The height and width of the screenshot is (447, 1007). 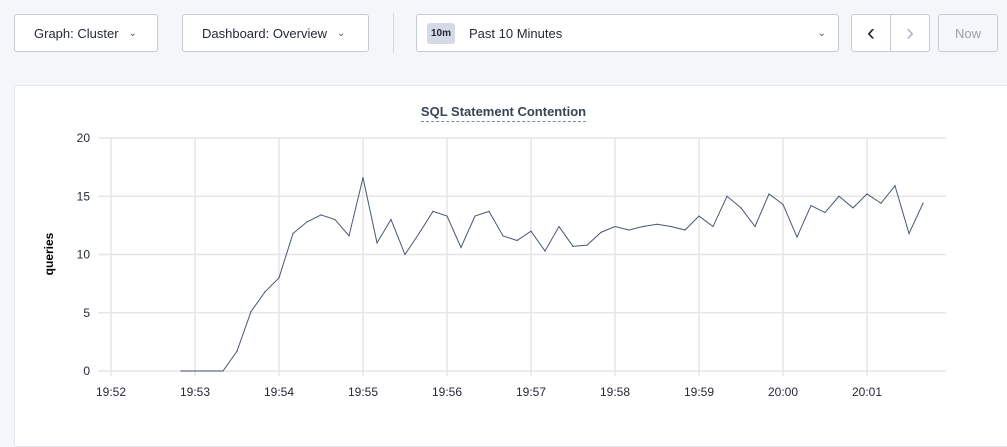 I want to click on x-tick-label: 19:56, so click(x=447, y=392).